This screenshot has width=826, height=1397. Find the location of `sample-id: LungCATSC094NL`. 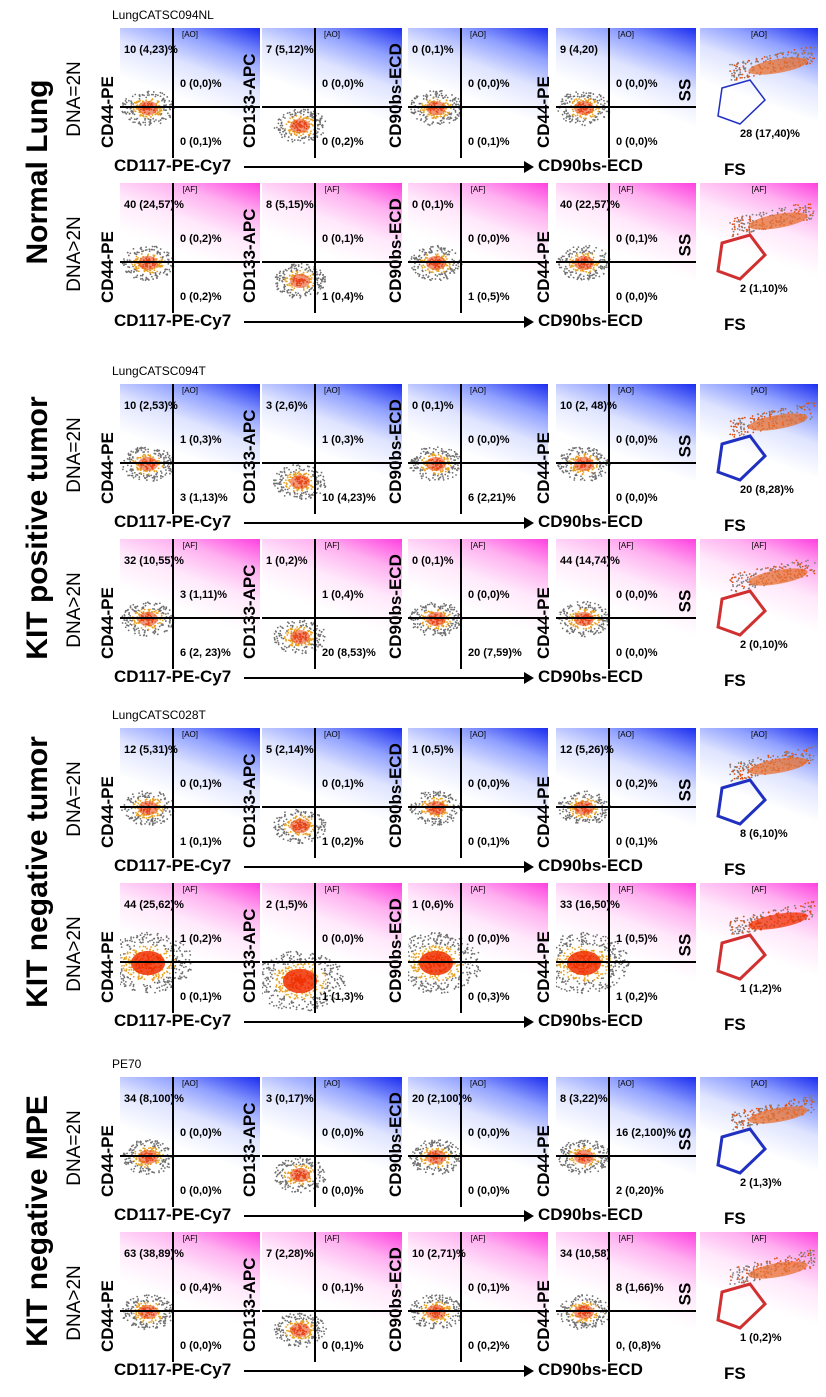

sample-id: LungCATSC094NL is located at coordinates (163, 15).